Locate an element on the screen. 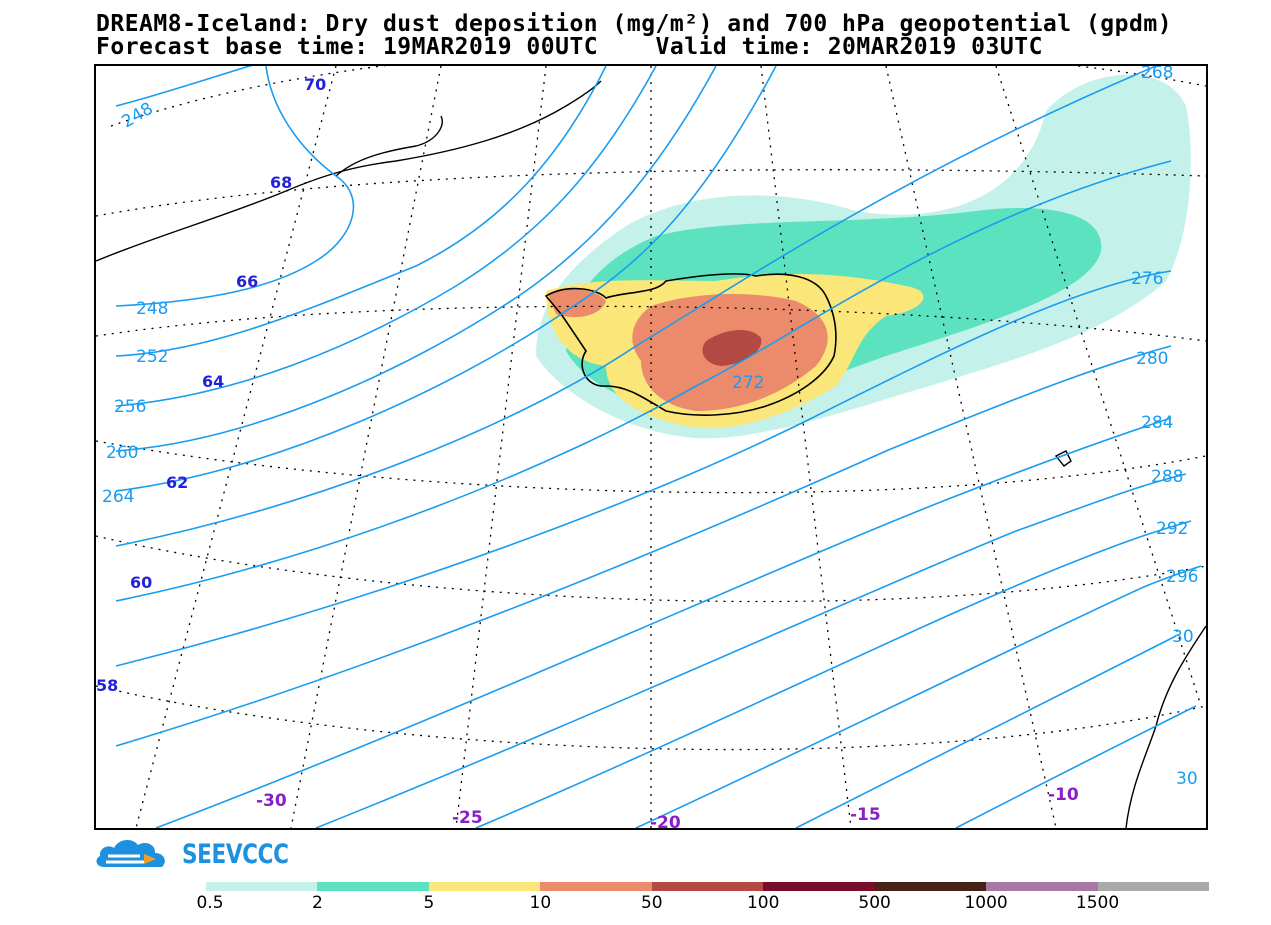  latitude-labels: 70 68 66 64 62 60 58 is located at coordinates (211, 385).